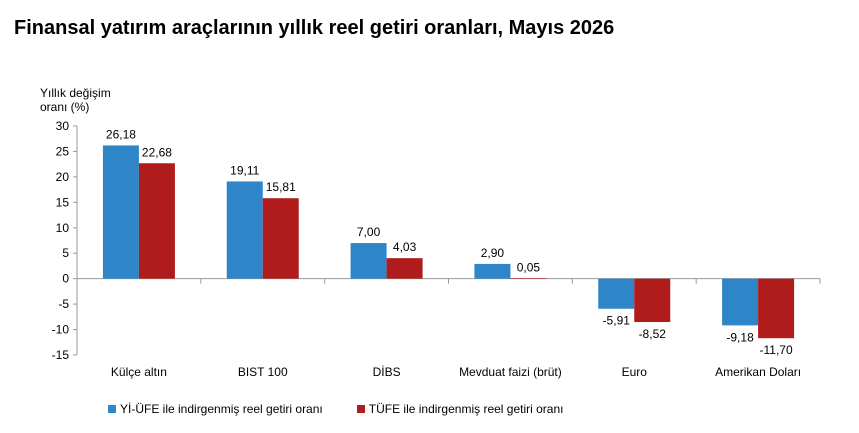 This screenshot has height=433, width=859. I want to click on x-tick-label: Külçe altın, so click(139, 372).